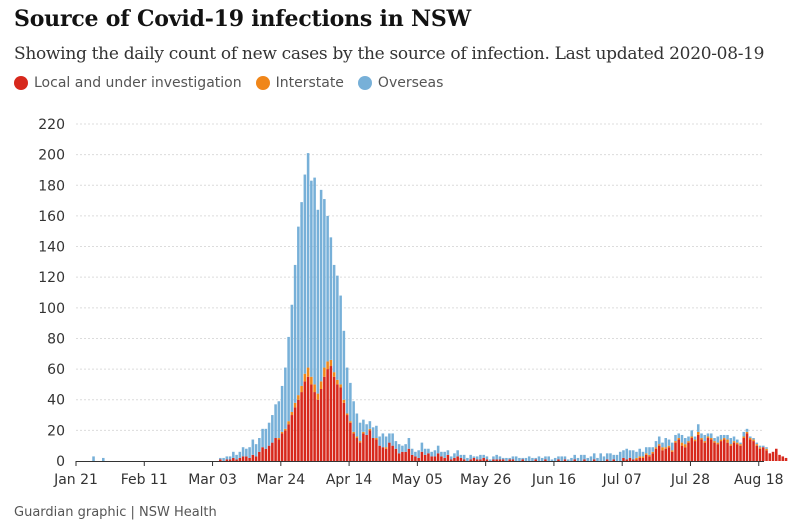  What do you see at coordinates (280, 480) in the screenshot?
I see `x-tick-label: Mar 24` at bounding box center [280, 480].